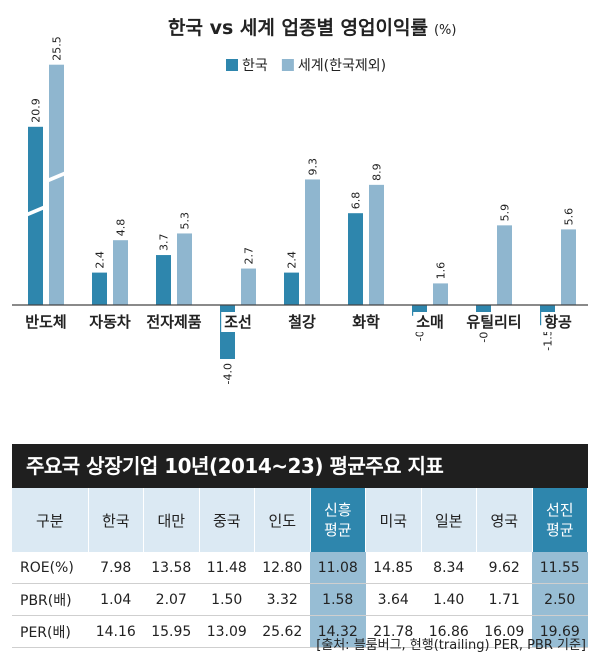 Image resolution: width=600 pixels, height=664 pixels. I want to click on category-label-3: 조선, so click(238, 322).